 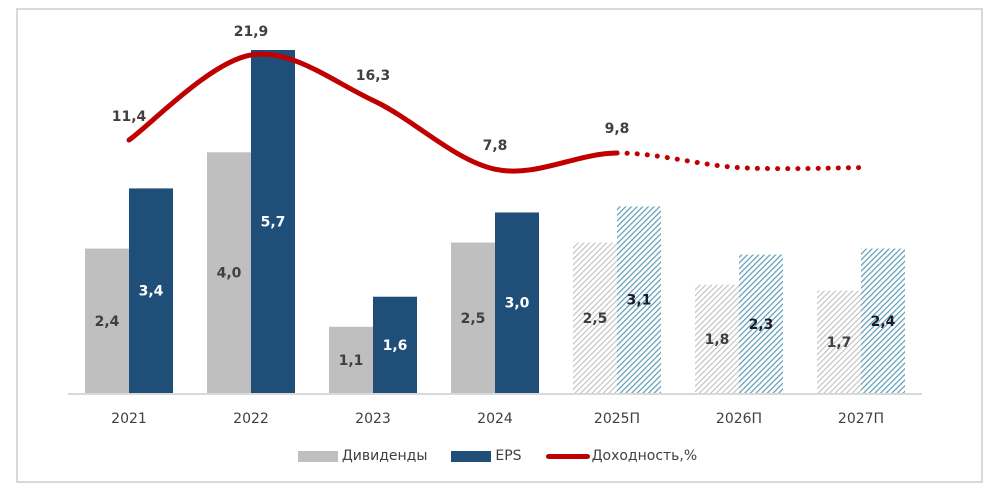 I want to click on bar-dividends-2025П, so click(x=595, y=317).